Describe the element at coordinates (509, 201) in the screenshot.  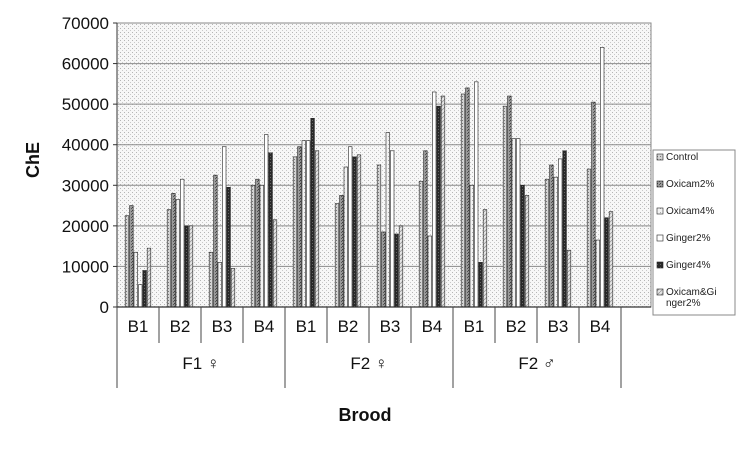
I see `bar-oxicam2--9` at that location.